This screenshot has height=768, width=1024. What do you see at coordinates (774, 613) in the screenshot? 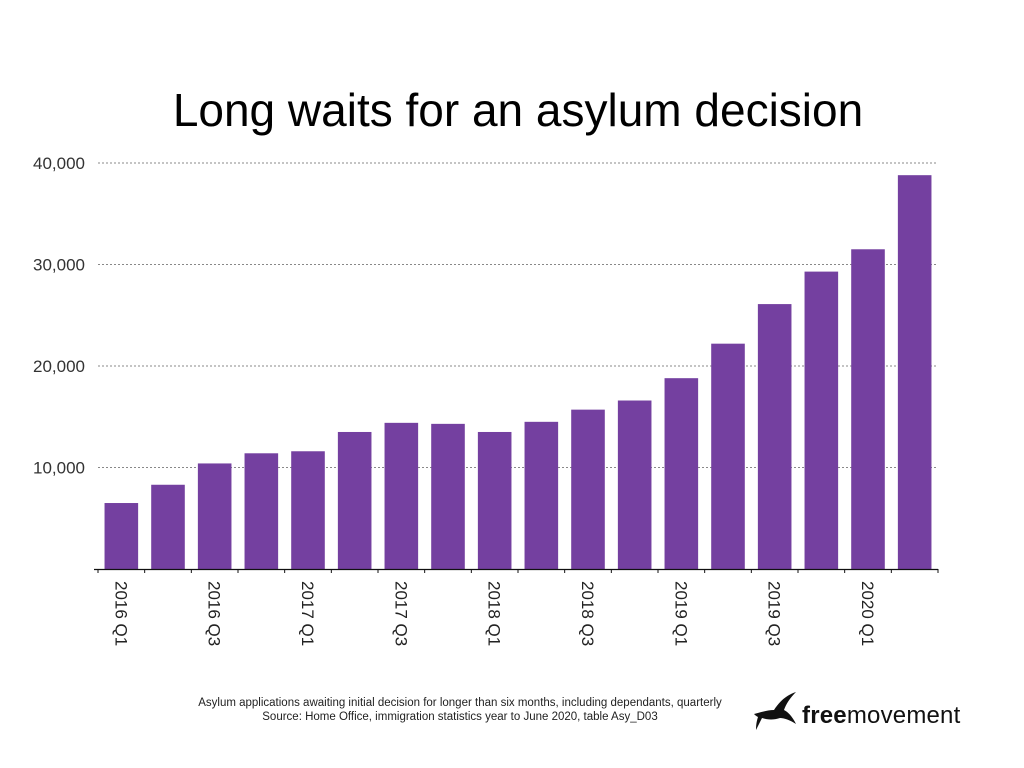
I see `x-tick-label: 2019 Q3` at bounding box center [774, 613].